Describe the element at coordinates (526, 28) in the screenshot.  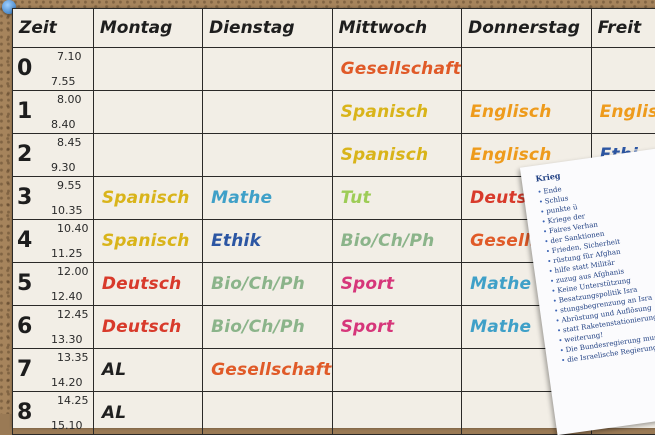
I see `header-day: Donnerstag` at that location.